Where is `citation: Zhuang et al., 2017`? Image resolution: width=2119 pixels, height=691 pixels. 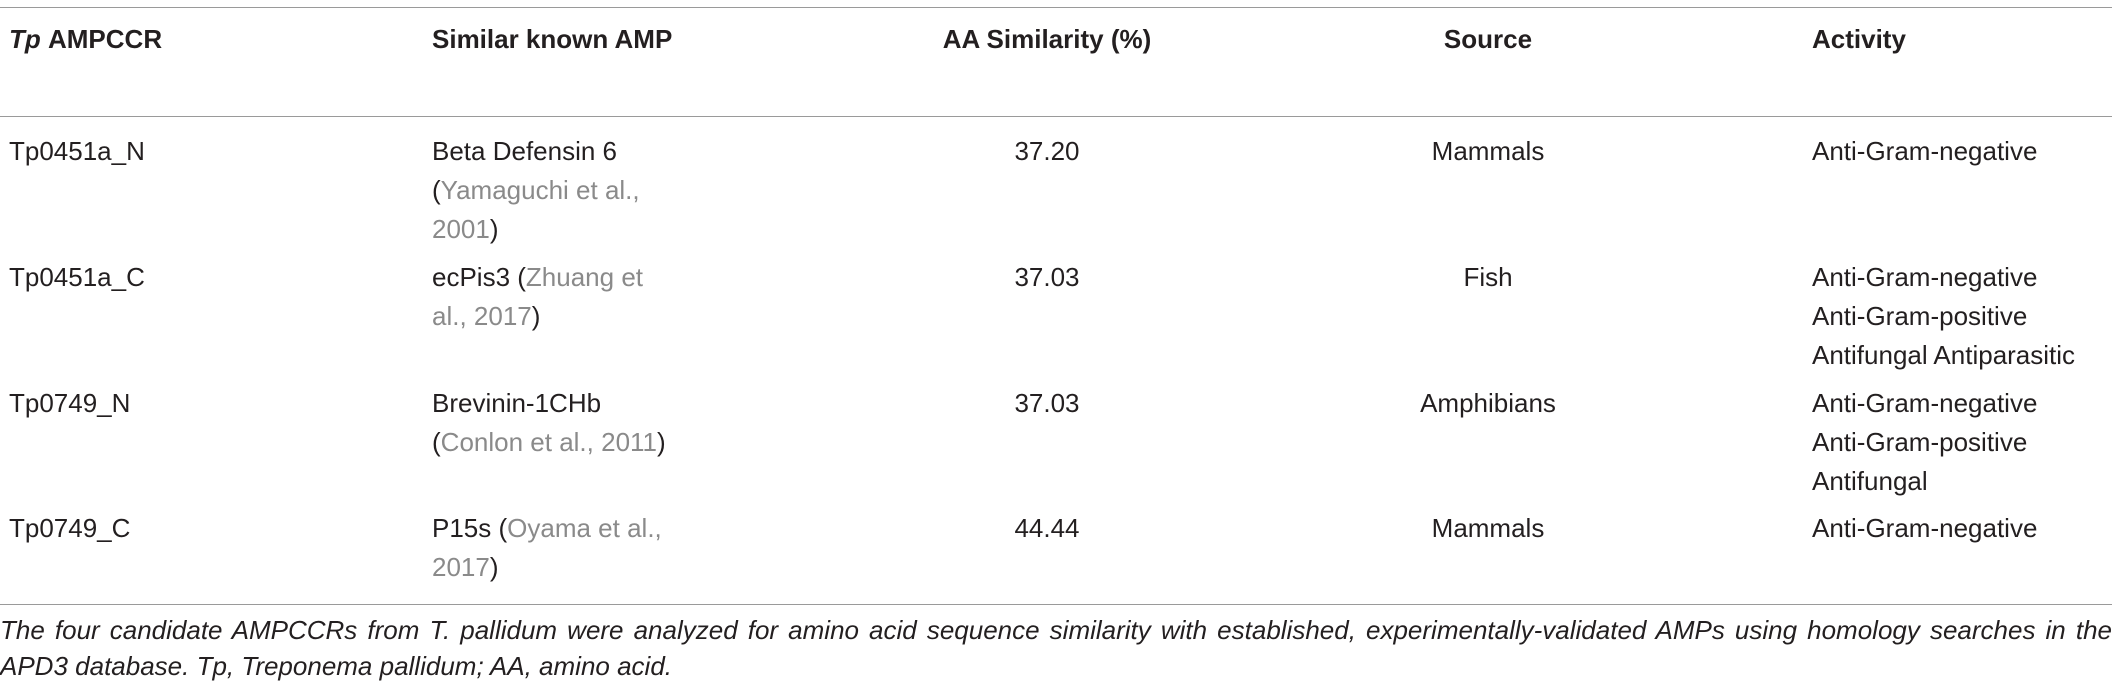
citation: Zhuang et al., 2017 is located at coordinates (538, 296).